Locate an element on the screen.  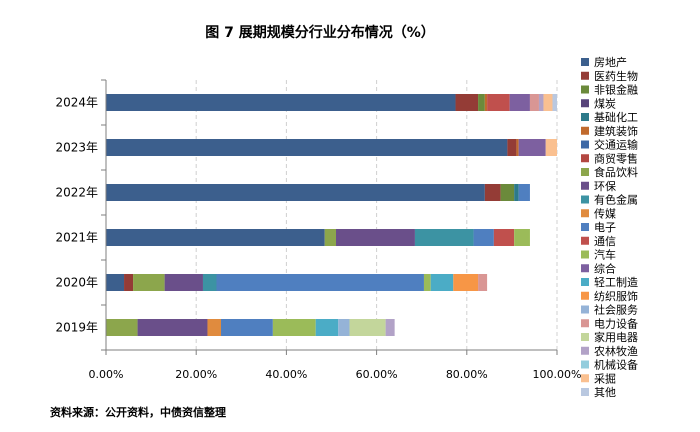
legend-label: 煤炭 is located at coordinates (605, 103).